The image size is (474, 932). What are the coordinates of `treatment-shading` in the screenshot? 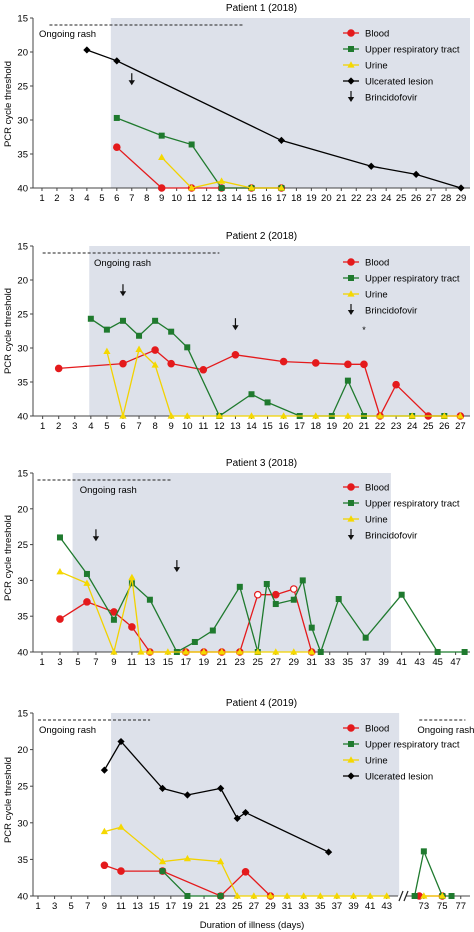 It's located at (279, 331).